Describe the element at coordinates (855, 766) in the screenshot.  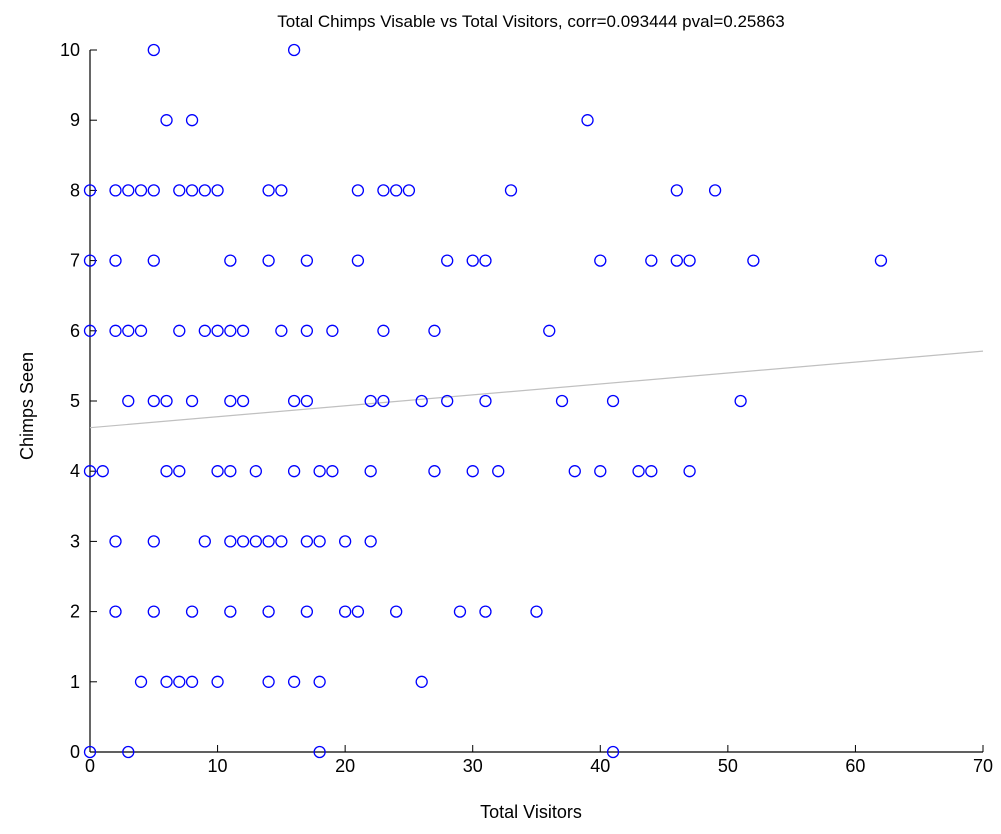
I see `x-tick-label: 60` at that location.